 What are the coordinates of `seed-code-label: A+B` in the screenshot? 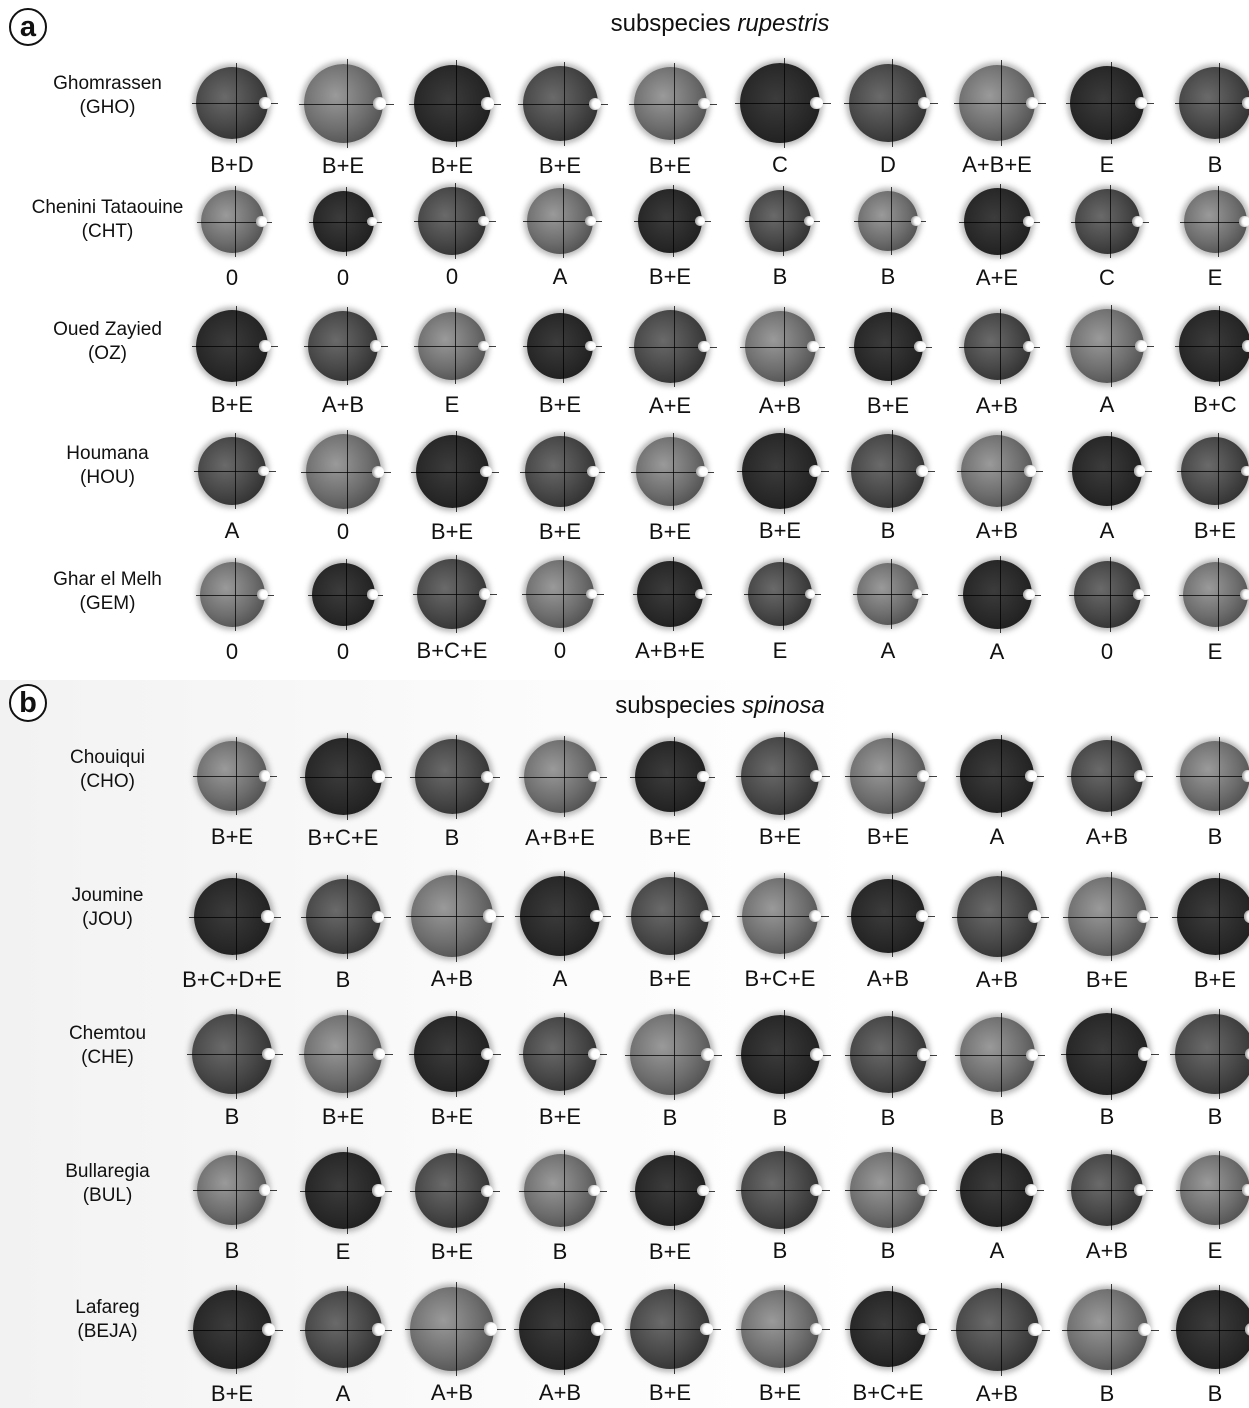 It's located at (997, 1393).